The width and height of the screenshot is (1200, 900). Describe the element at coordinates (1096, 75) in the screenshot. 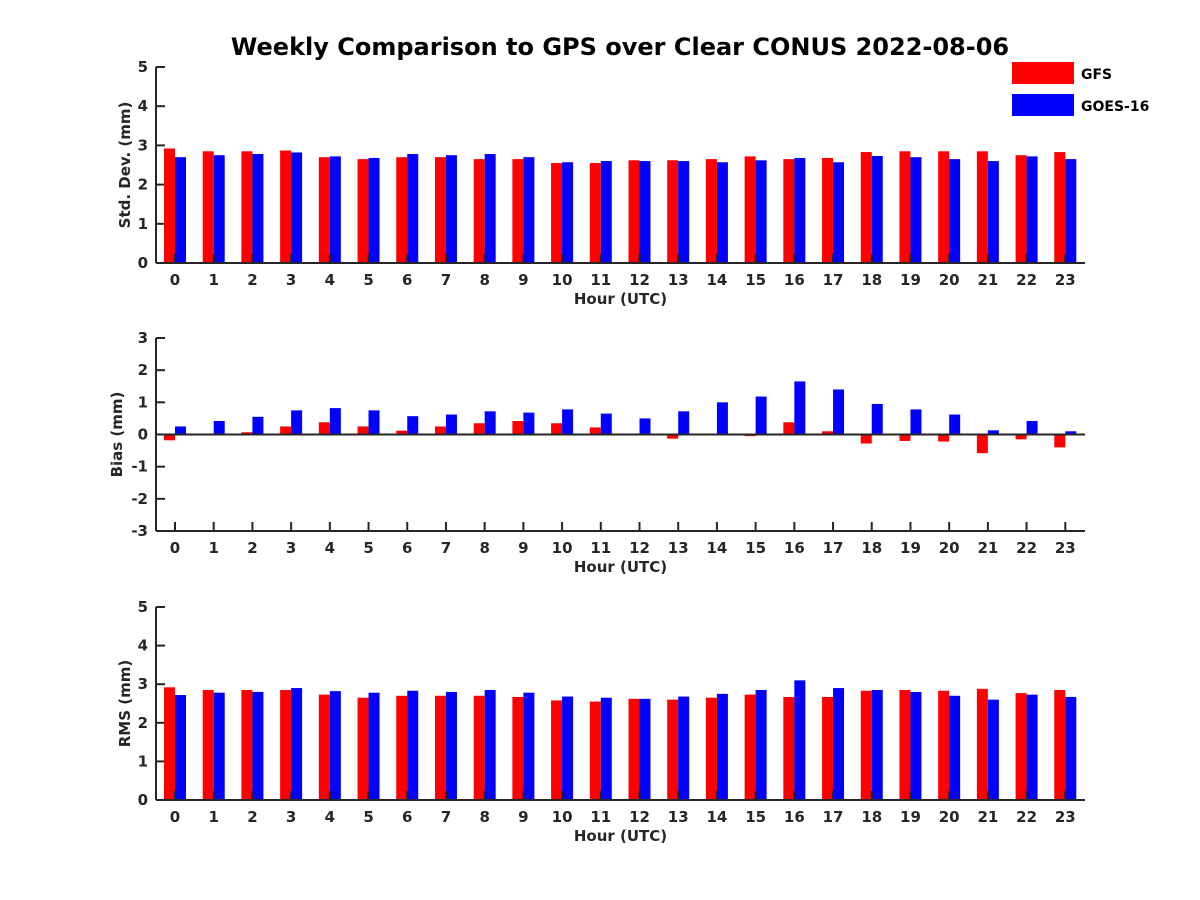

I see `legend-label-gfs: GFS` at that location.